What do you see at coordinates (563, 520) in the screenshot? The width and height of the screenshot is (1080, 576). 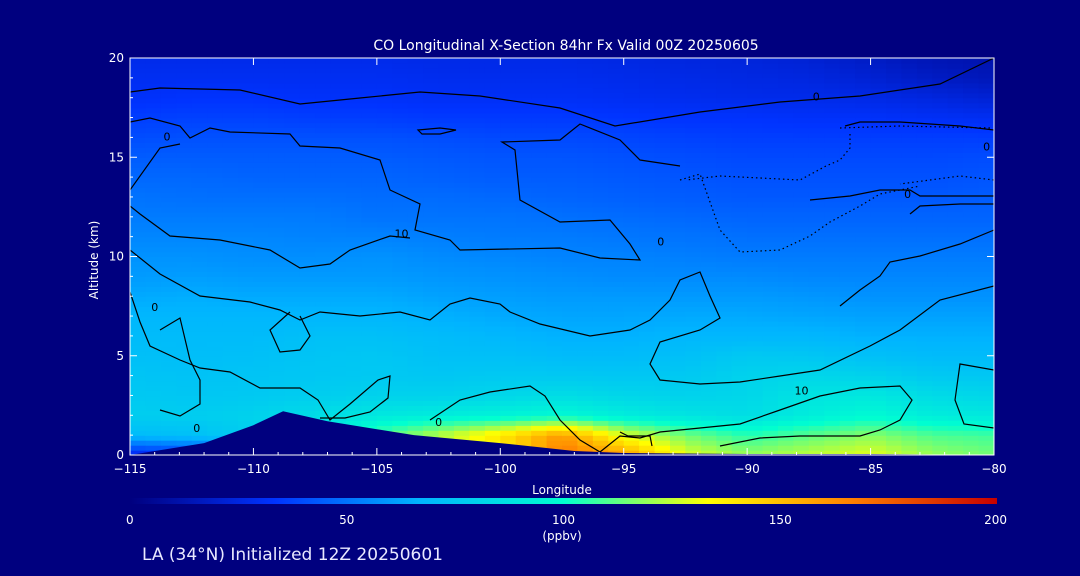 I see `colorbar-tick-label: 100` at bounding box center [563, 520].